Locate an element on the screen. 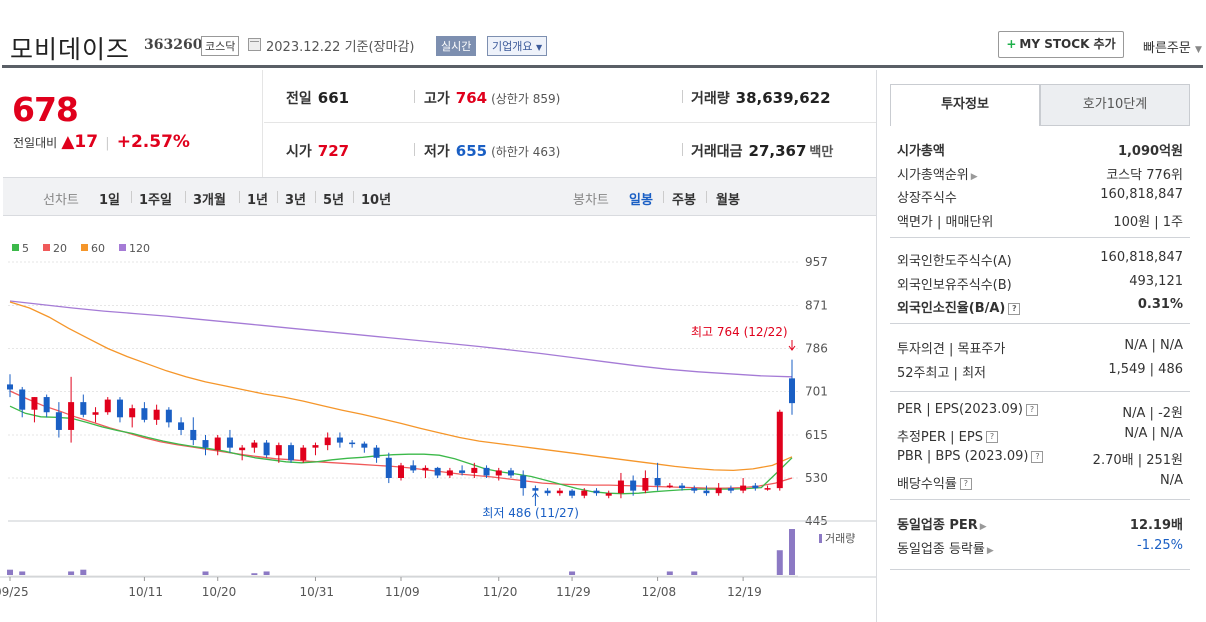 The image size is (1206, 622). realtime-button: 실시간 is located at coordinates (456, 46).